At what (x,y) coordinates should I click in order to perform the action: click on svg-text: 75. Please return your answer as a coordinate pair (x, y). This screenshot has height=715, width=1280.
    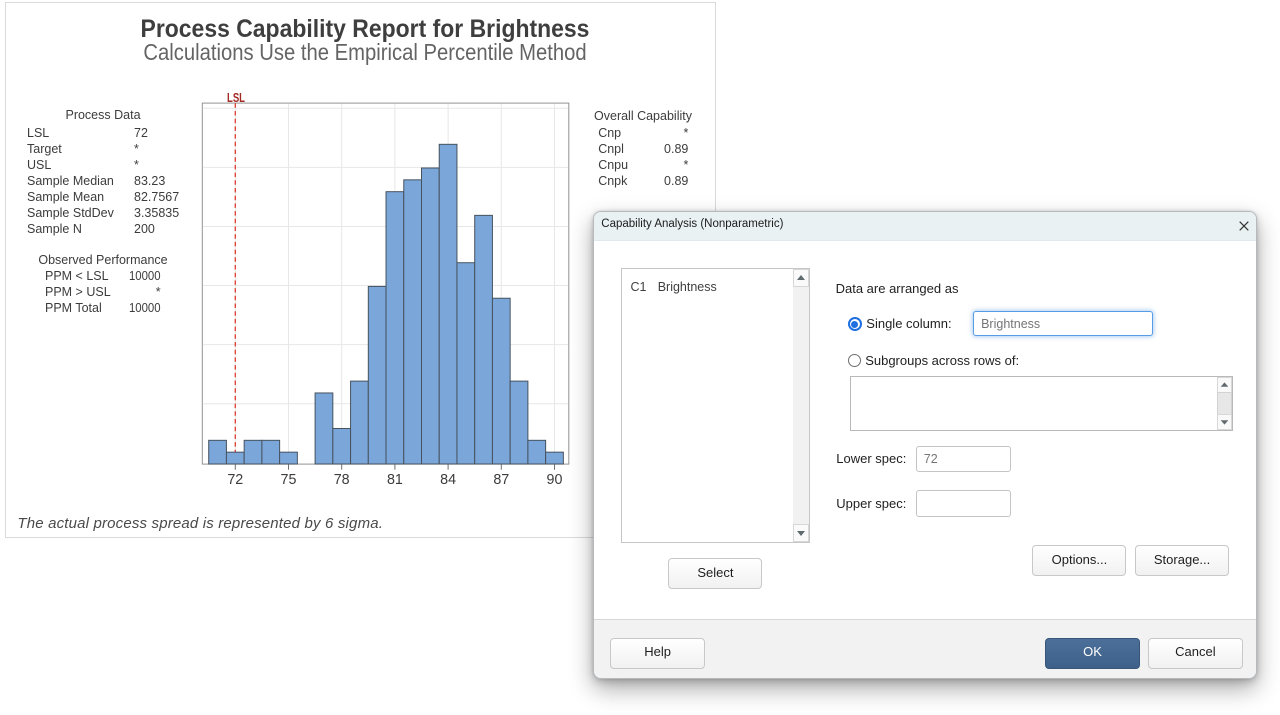
    Looking at the image, I should click on (289, 480).